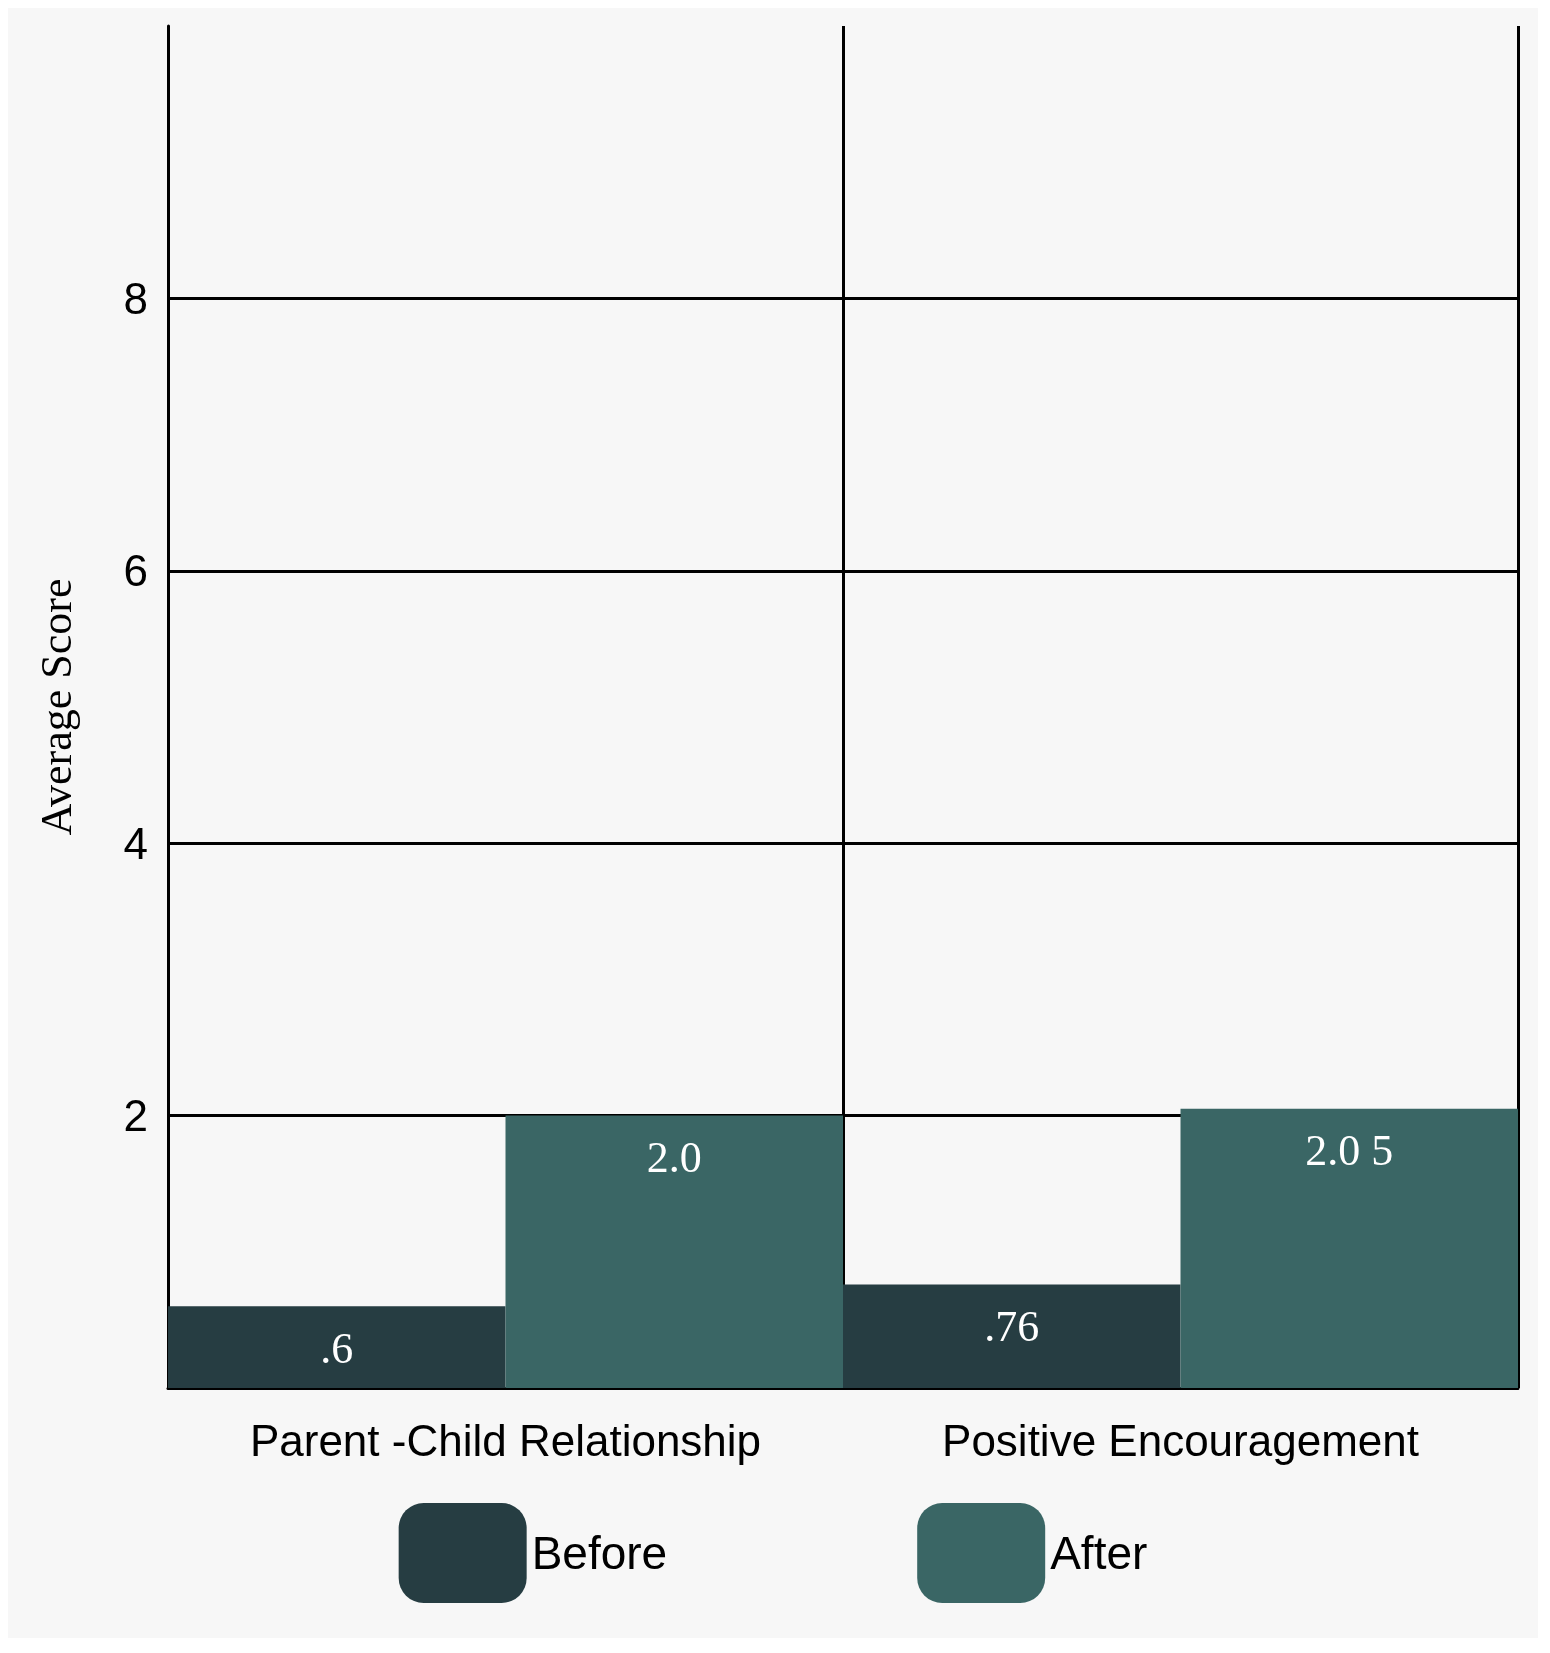 The height and width of the screenshot is (1653, 1550). What do you see at coordinates (1099, 1553) in the screenshot?
I see `legend-label: After` at bounding box center [1099, 1553].